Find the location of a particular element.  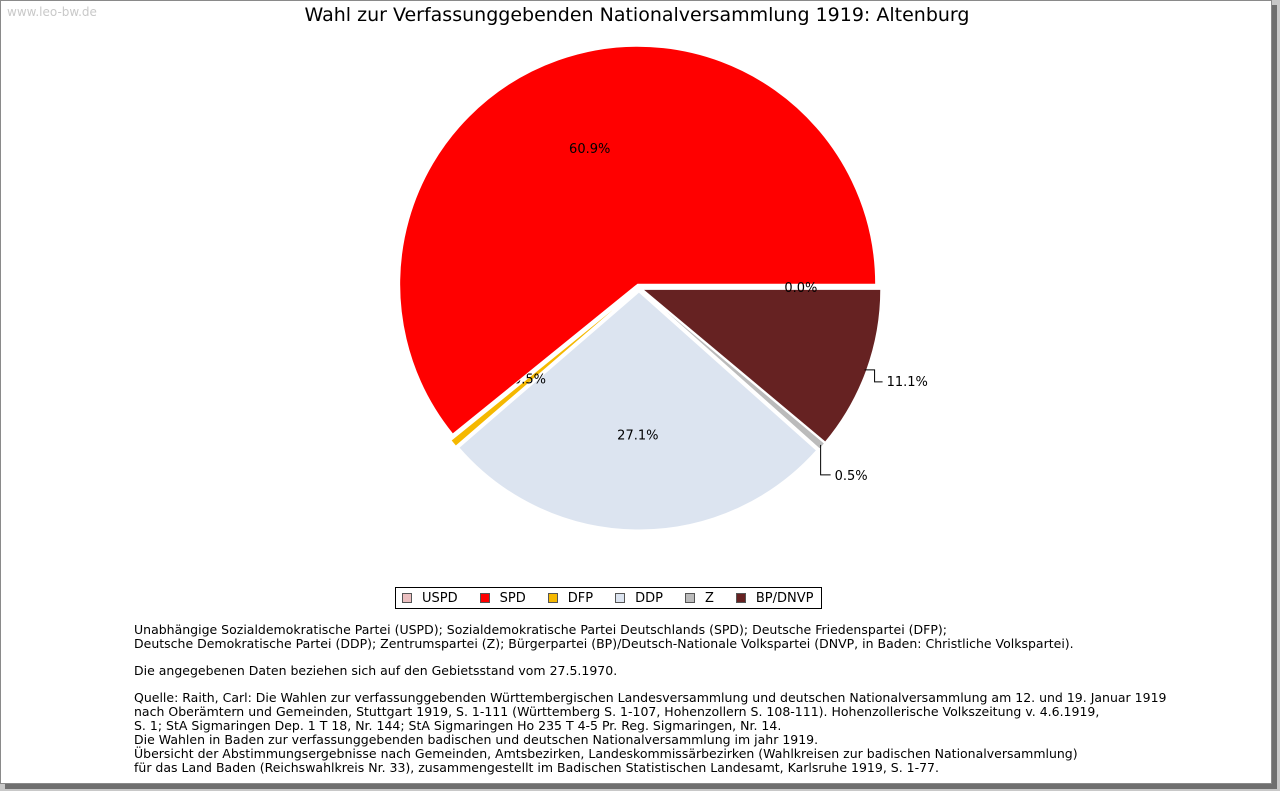

legend-item-dfp: DFP is located at coordinates (570, 598).